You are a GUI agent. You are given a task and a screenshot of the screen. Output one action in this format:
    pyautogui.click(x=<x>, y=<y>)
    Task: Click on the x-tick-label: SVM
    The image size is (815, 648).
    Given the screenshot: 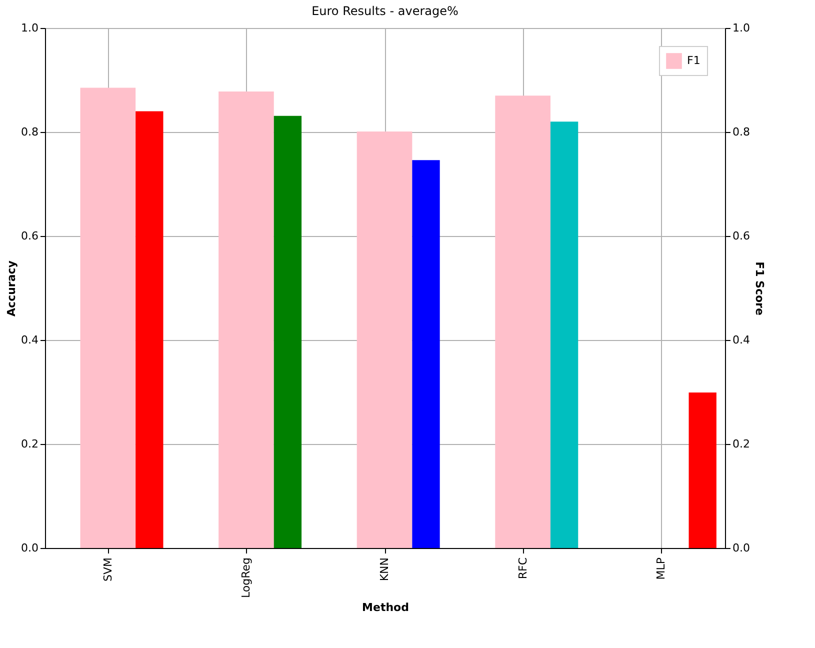 What is the action you would take?
    pyautogui.click(x=107, y=570)
    